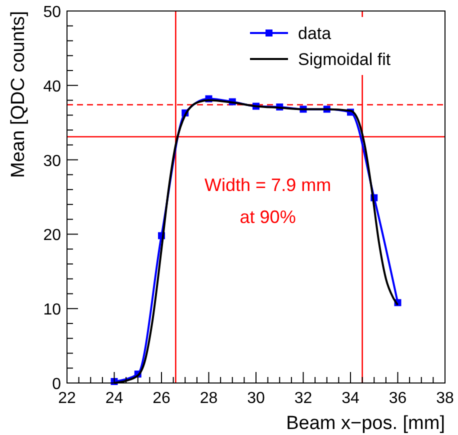 Image resolution: width=458 pixels, height=435 pixels. Describe the element at coordinates (445, 398) in the screenshot. I see `x-tick-label: 38` at that location.